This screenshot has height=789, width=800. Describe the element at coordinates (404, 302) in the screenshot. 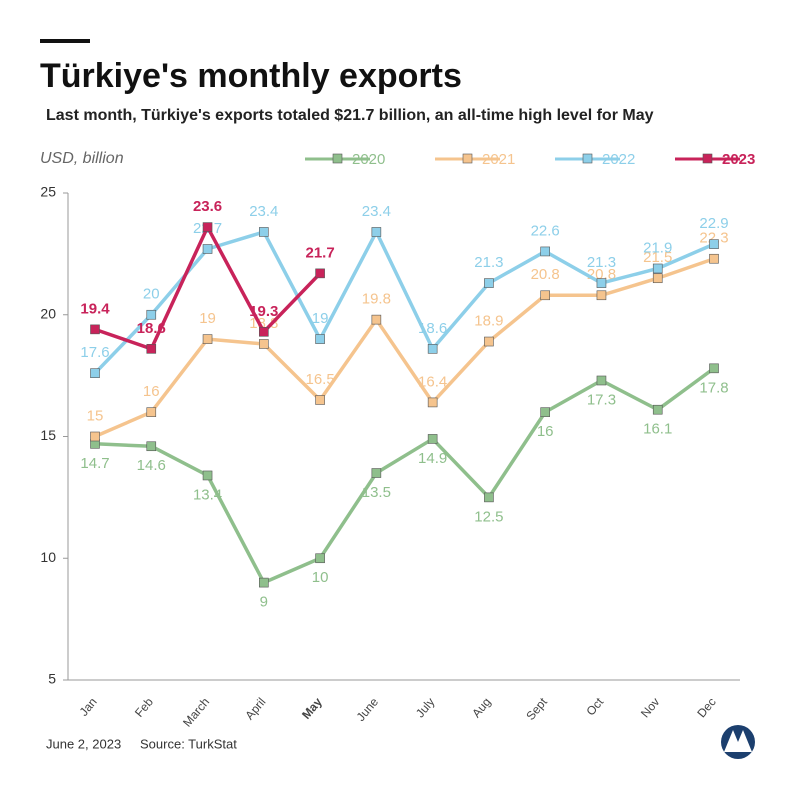

I see `series-line` at that location.